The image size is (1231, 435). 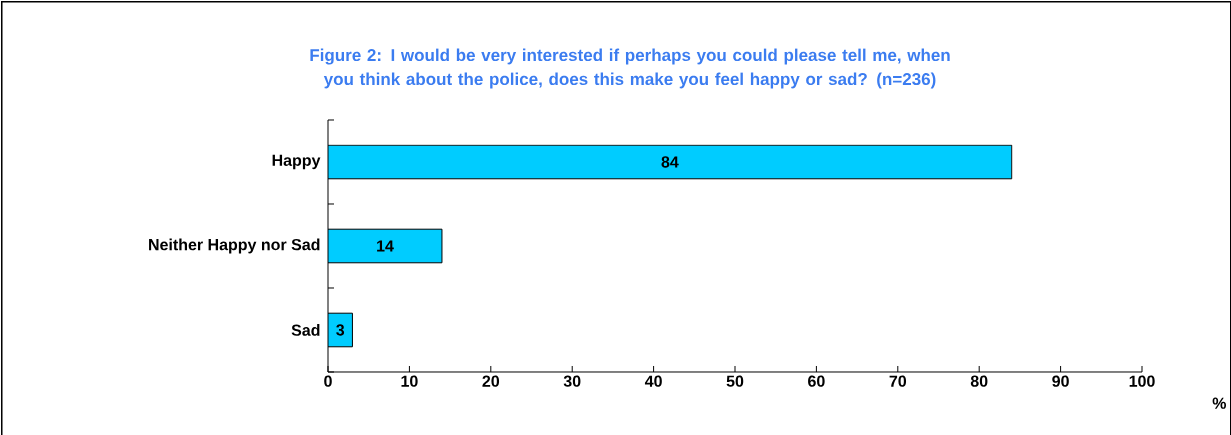 I want to click on data-label: 3, so click(x=340, y=330).